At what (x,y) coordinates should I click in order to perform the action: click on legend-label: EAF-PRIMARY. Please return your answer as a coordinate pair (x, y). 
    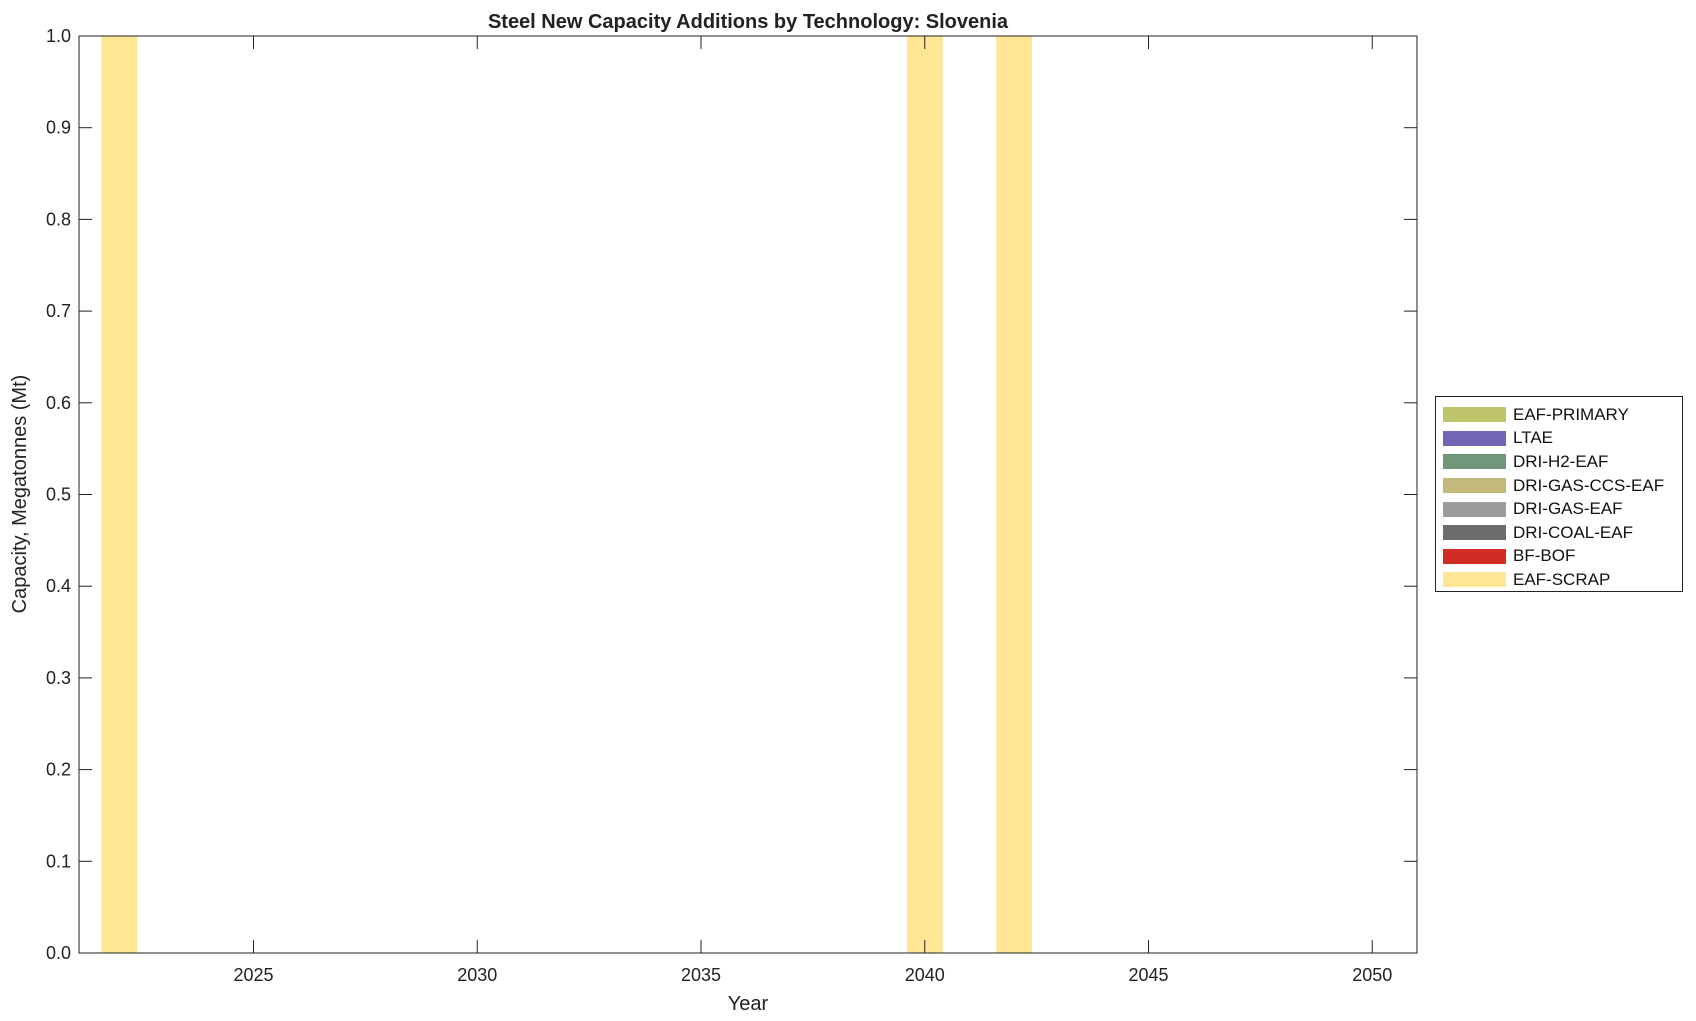
    Looking at the image, I should click on (1571, 414).